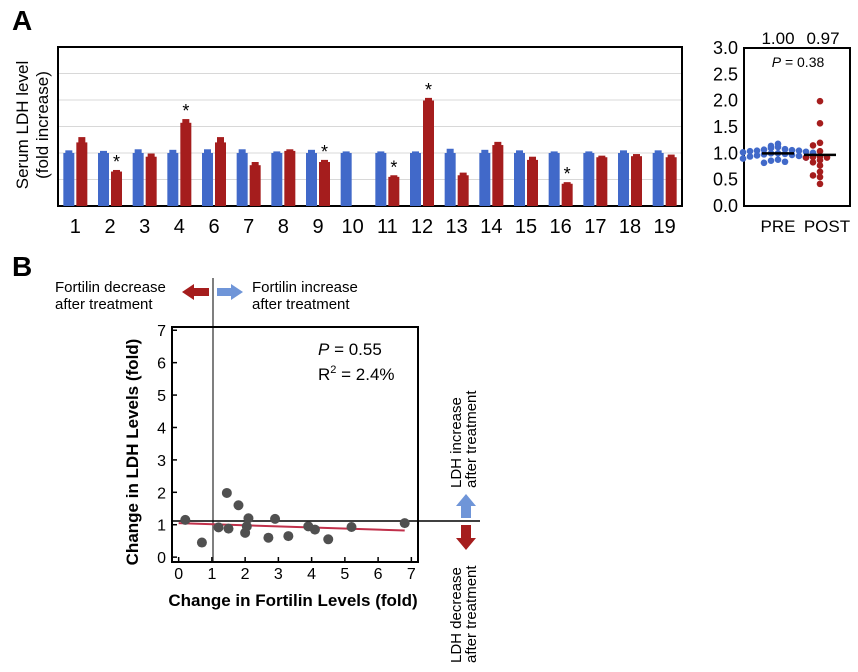 The width and height of the screenshot is (858, 672). Describe the element at coordinates (725, 153) in the screenshot. I see `summary-ytick-label: 1.0` at that location.